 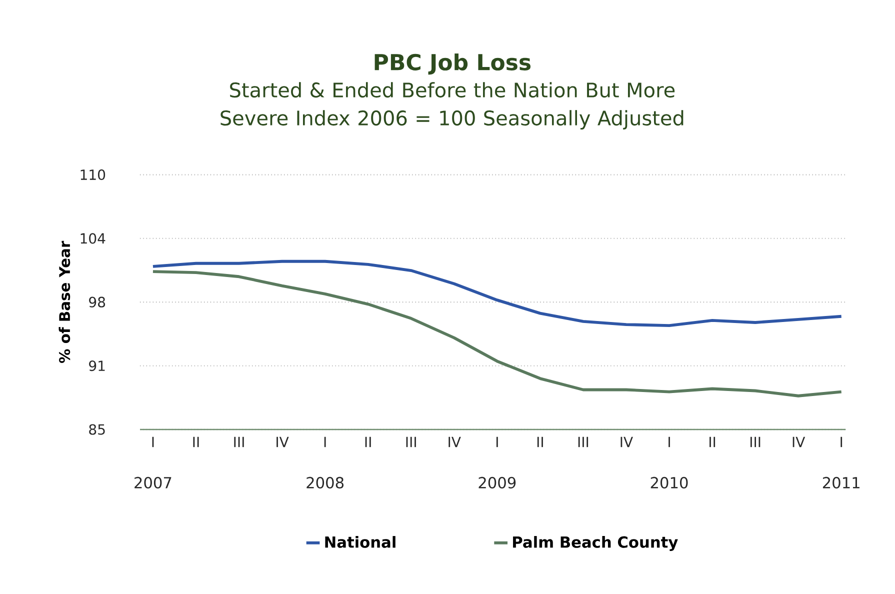 I want to click on y-tick-label: 110, so click(x=93, y=175).